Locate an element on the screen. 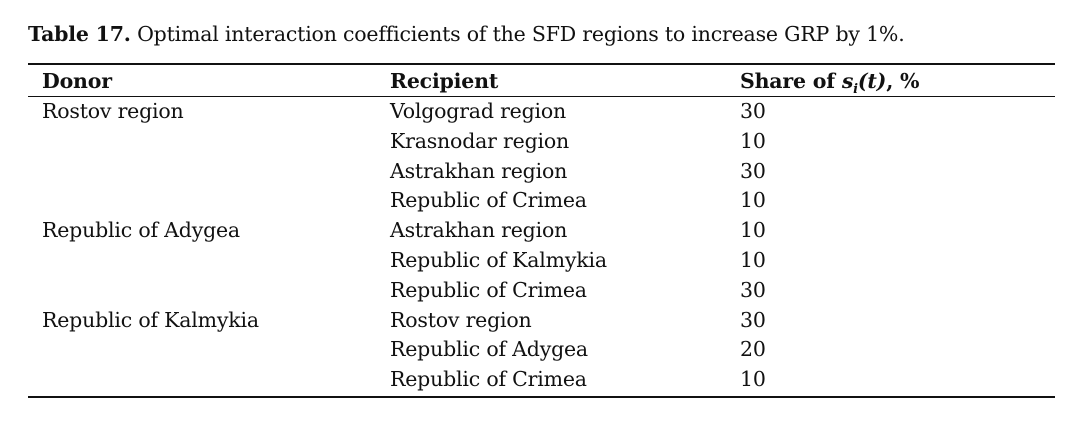 The height and width of the screenshot is (428, 1083). table-row: Republic of Adygea Astrakhan region 10 is located at coordinates (541, 233).